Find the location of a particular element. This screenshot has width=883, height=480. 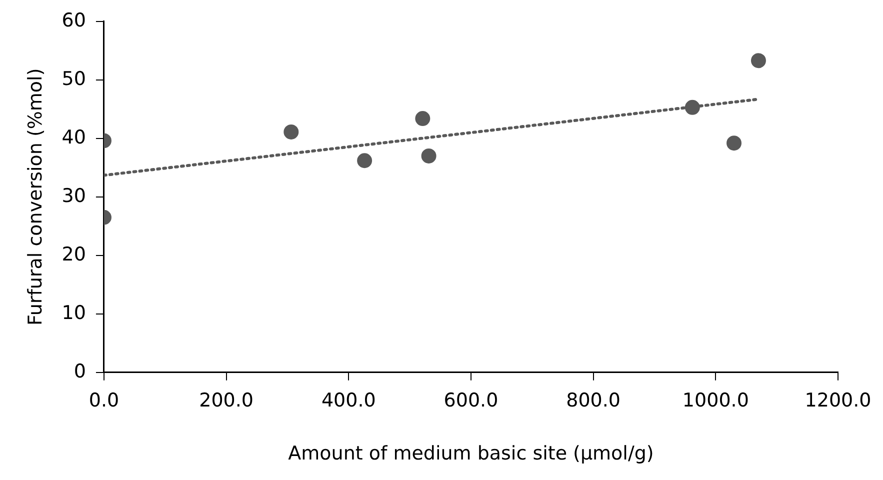

x-tick-label: 0.0 is located at coordinates (104, 401).